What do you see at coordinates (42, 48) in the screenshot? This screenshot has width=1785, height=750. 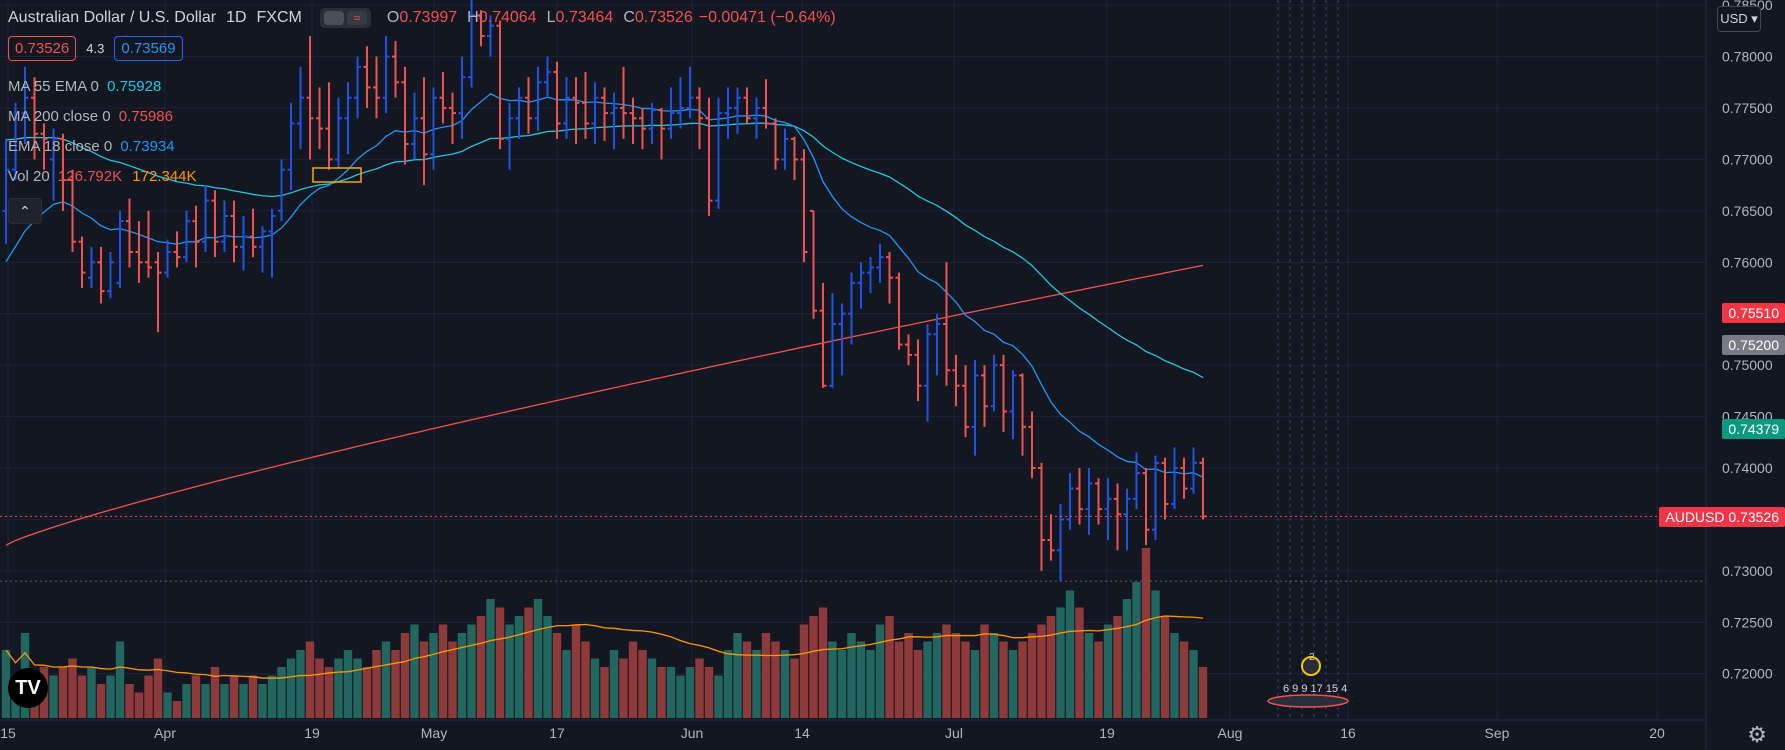 I see `sell-price-button: 0.73526` at bounding box center [42, 48].